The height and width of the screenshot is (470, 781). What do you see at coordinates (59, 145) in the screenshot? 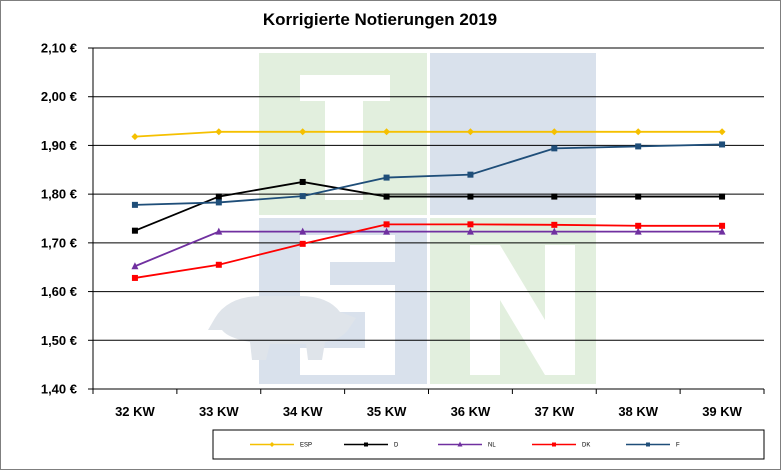
I see `y-tick-label: 1,90 €` at bounding box center [59, 145].